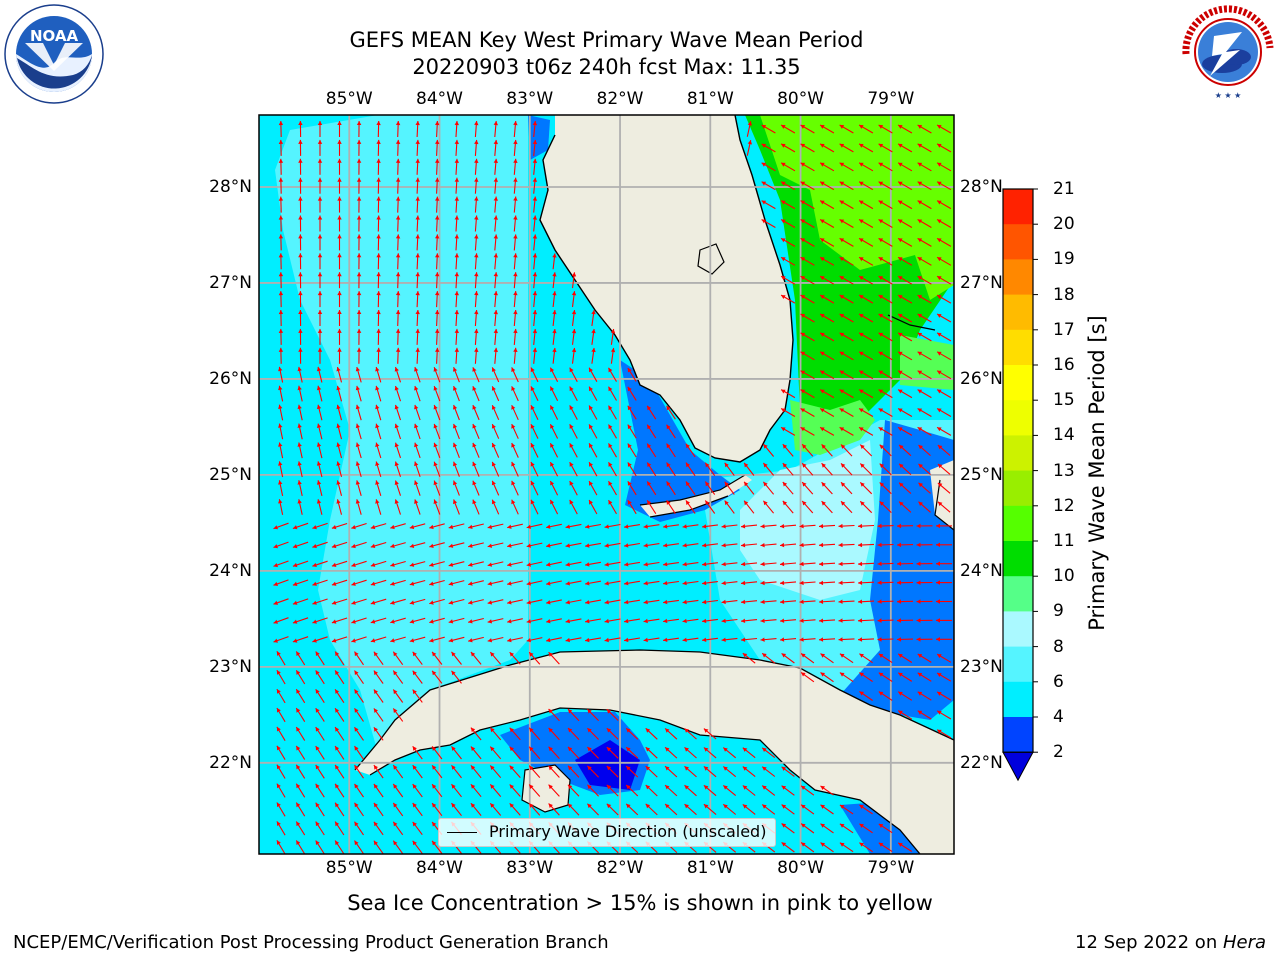 The image size is (1280, 960). I want to click on light-green-region-east, so click(927, 362).